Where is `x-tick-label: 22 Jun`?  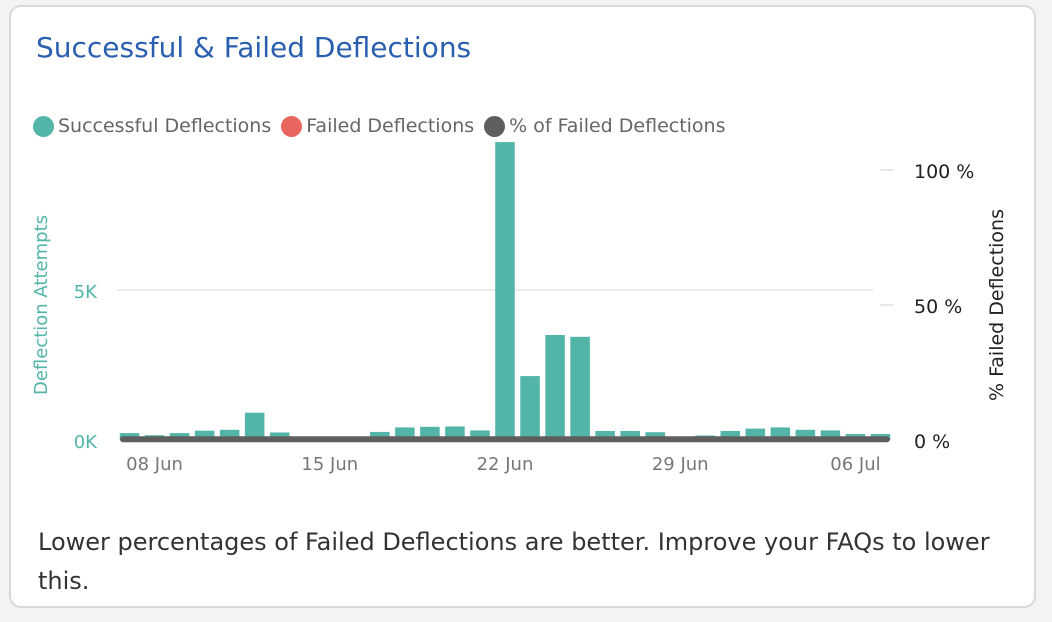 x-tick-label: 22 Jun is located at coordinates (505, 464).